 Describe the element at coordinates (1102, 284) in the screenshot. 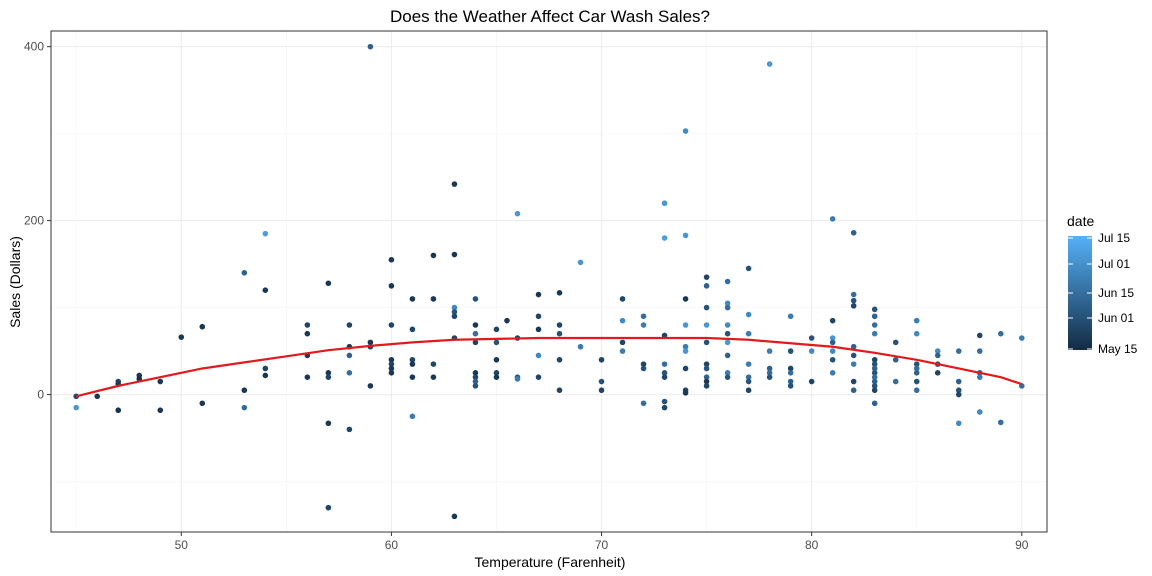

I see `legend: date Jul 15 Jul 01 Jun 15 Jun 01 May 15` at that location.